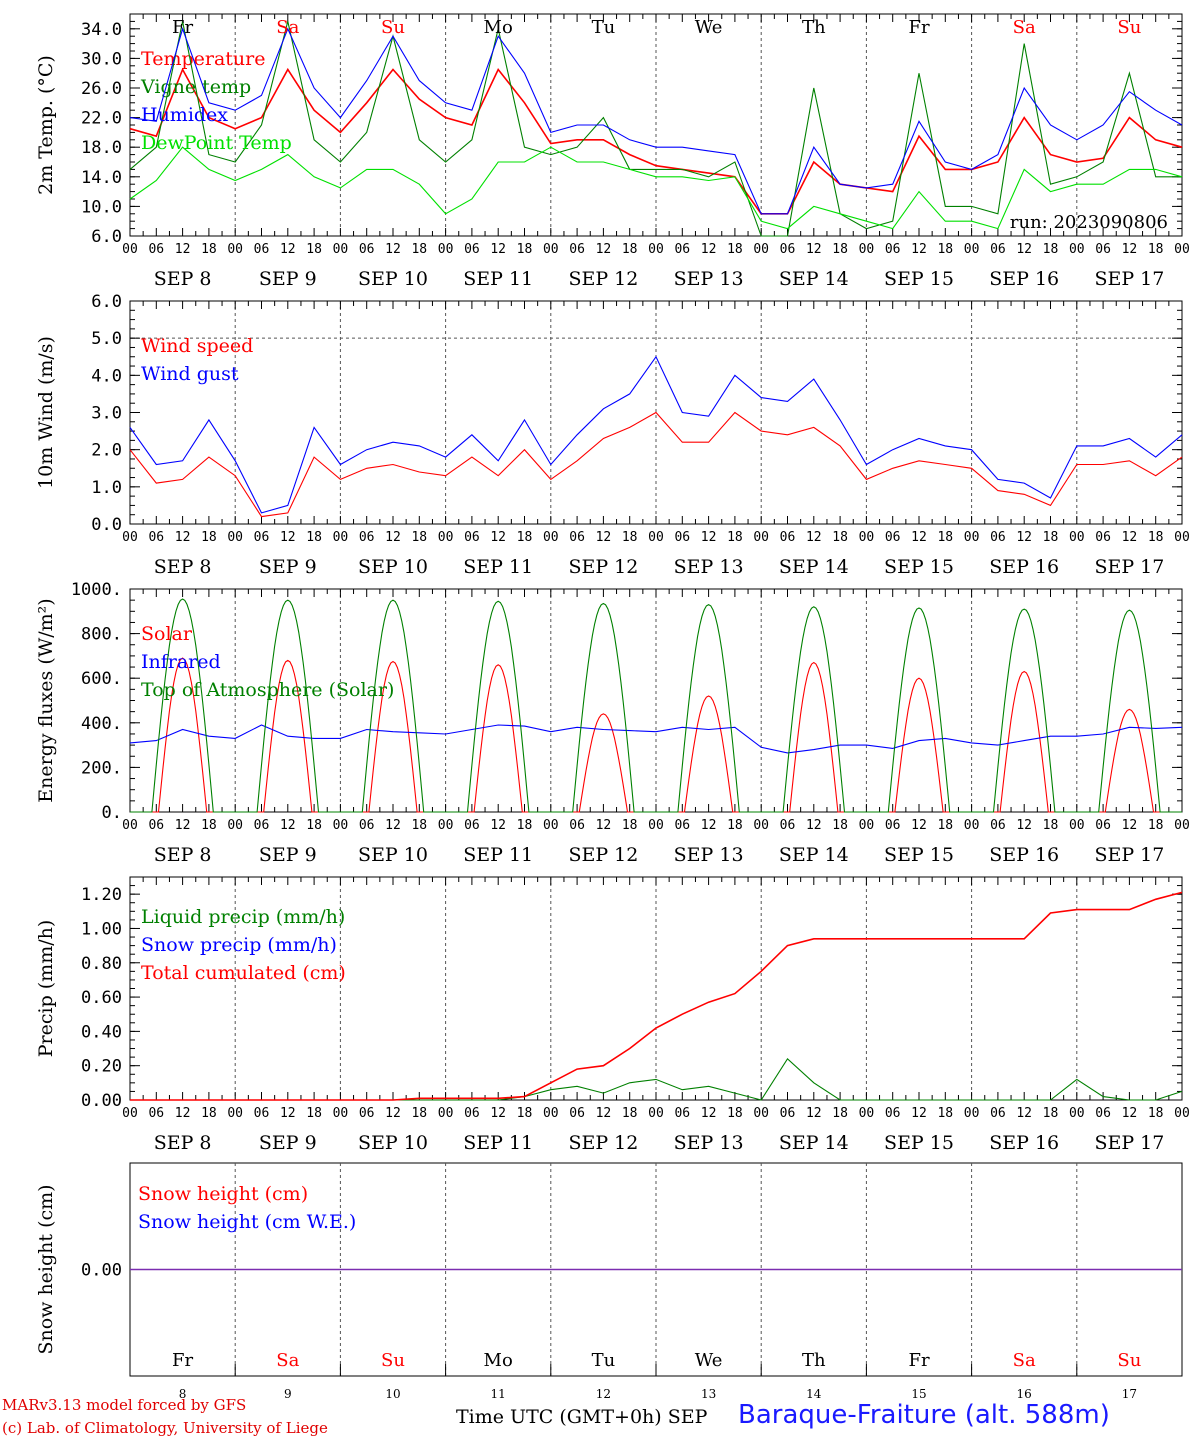 This screenshot has height=1440, width=1194. What do you see at coordinates (656, 141) in the screenshot?
I see `series-line-temperature` at bounding box center [656, 141].